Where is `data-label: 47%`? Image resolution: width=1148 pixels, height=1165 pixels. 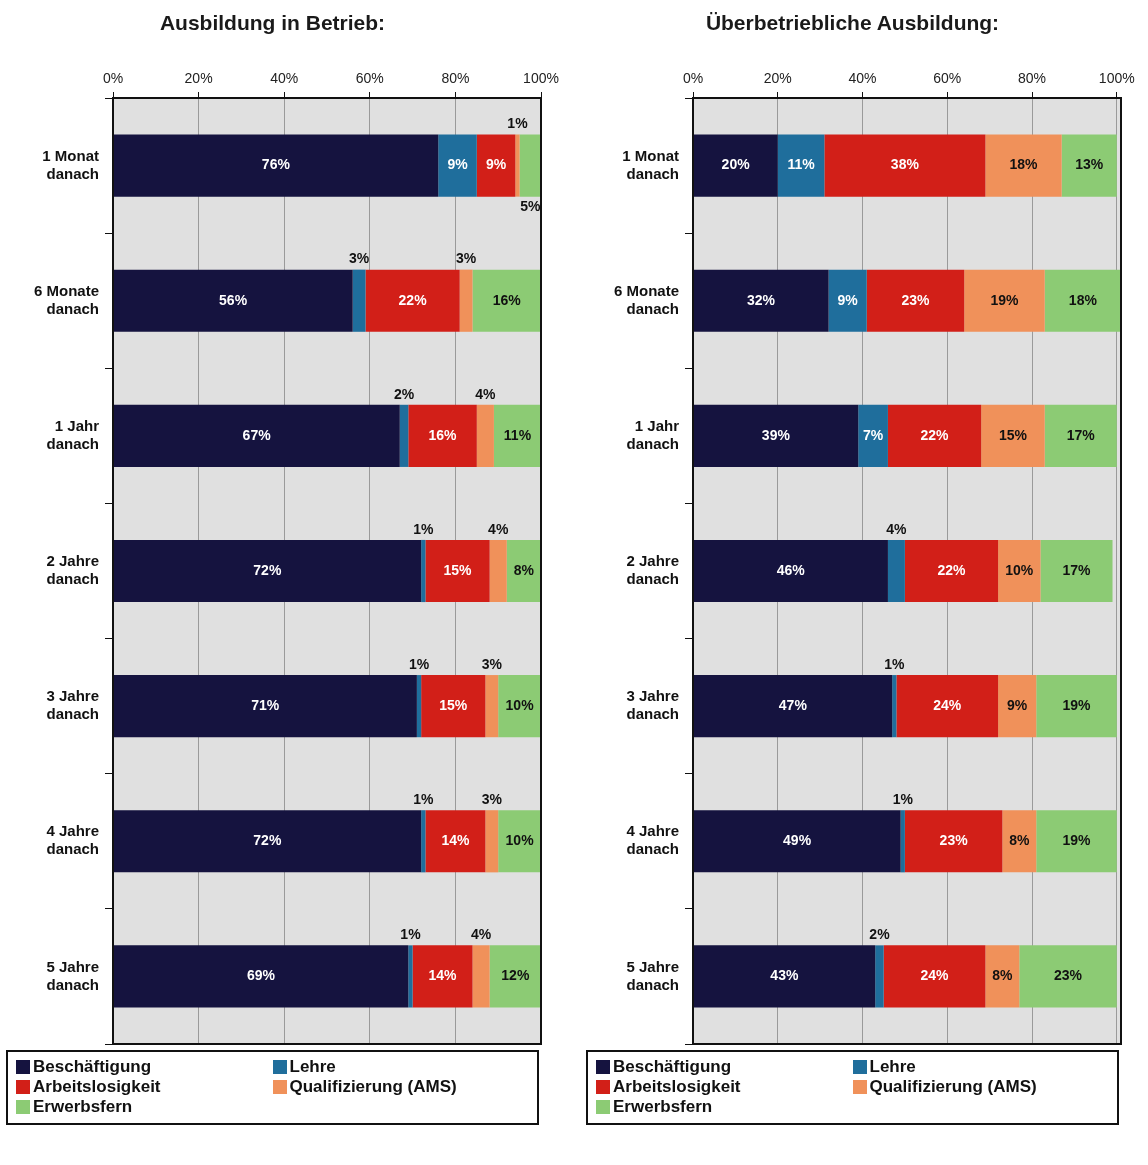 data-label: 47% is located at coordinates (793, 705).